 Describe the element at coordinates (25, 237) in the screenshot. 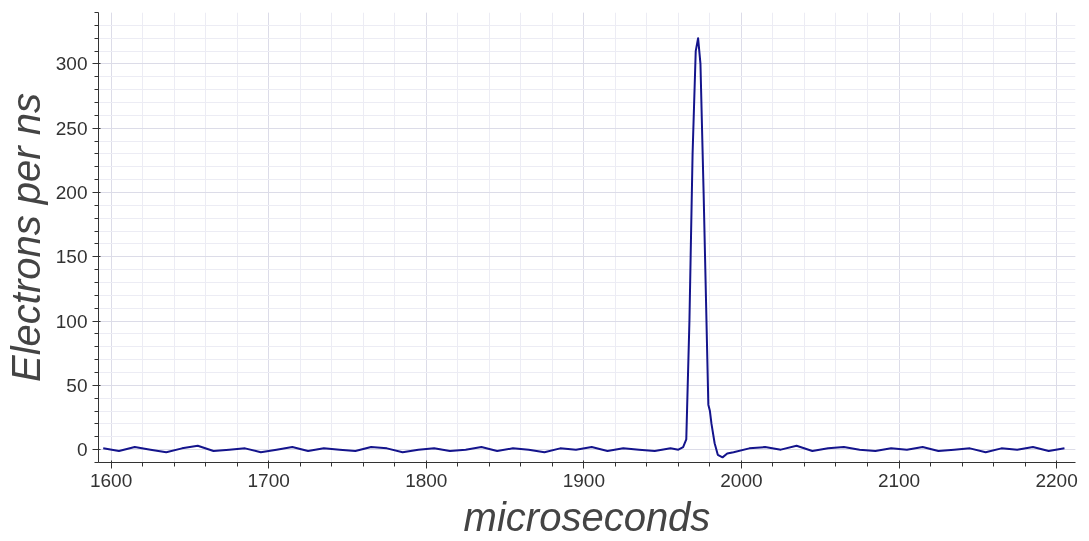

I see `y-axis-title: Electrons per ns` at that location.